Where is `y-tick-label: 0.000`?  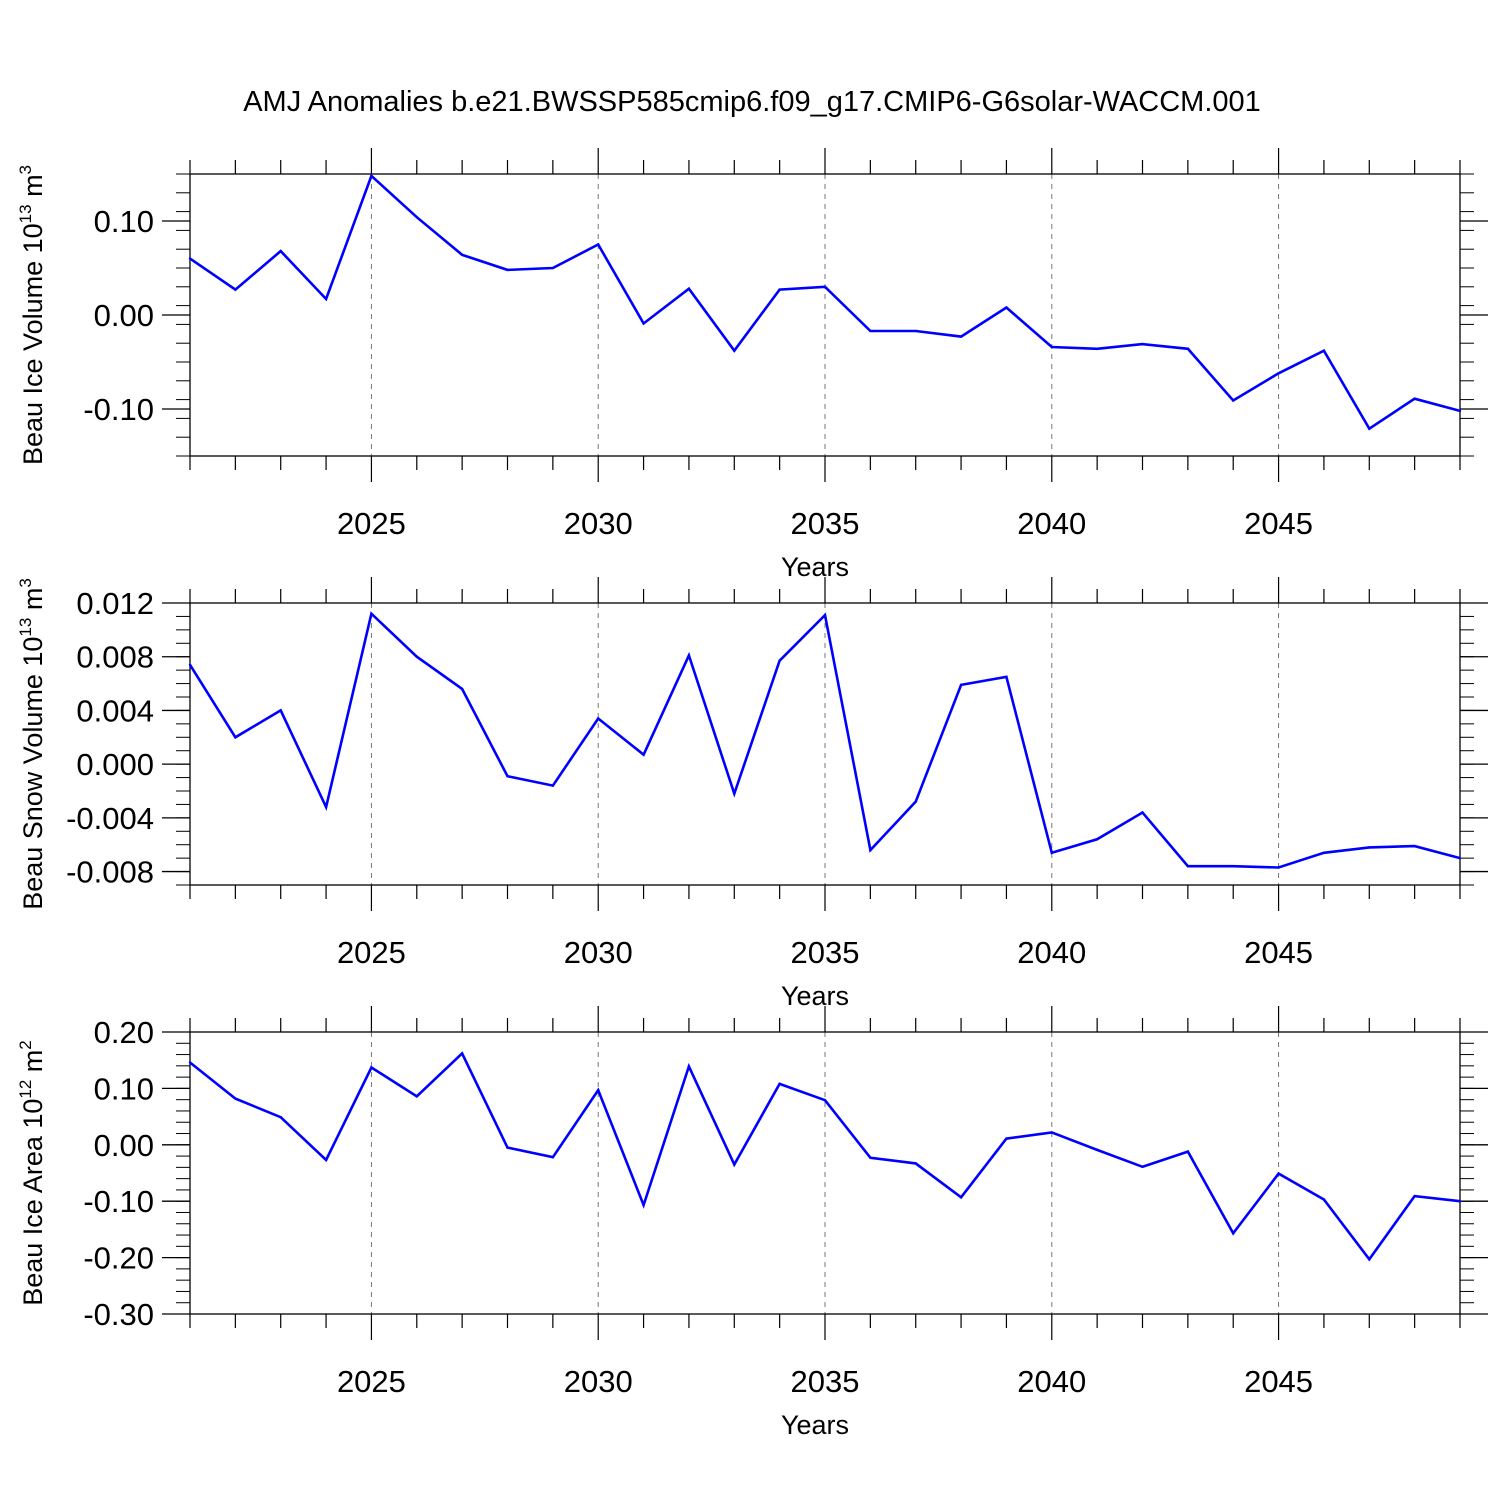 y-tick-label: 0.000 is located at coordinates (115, 764).